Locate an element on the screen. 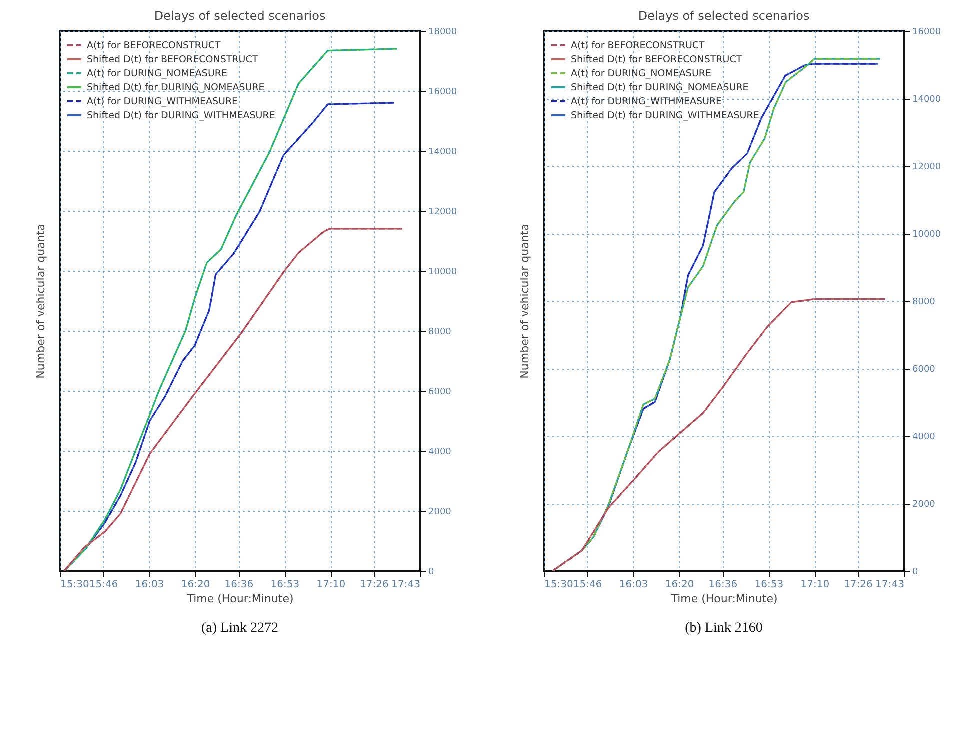 The height and width of the screenshot is (735, 958). text: (b) Link 2160 is located at coordinates (724, 628).